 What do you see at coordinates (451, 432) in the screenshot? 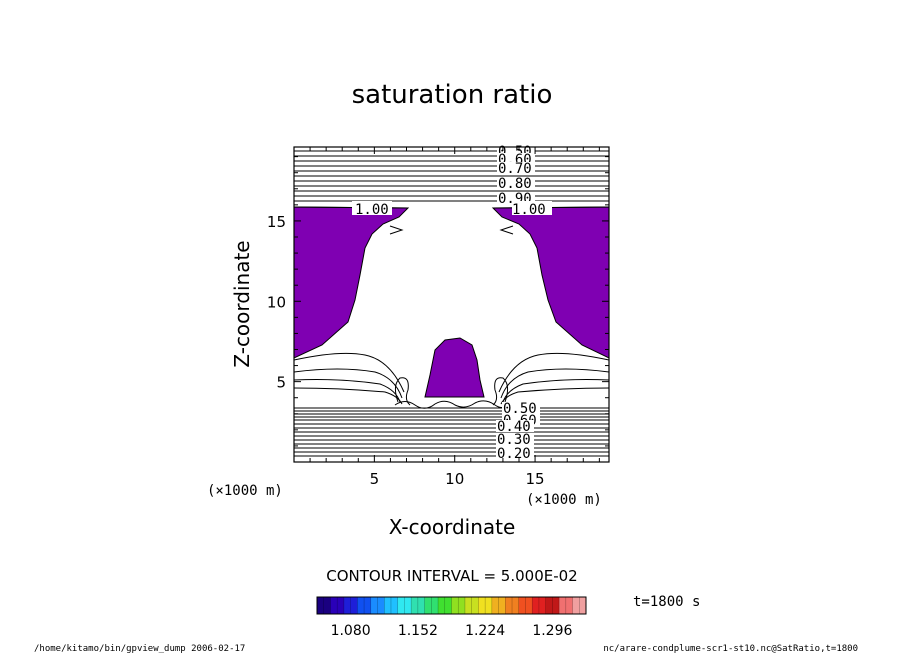
I see `lower-contour-lines` at bounding box center [451, 432].